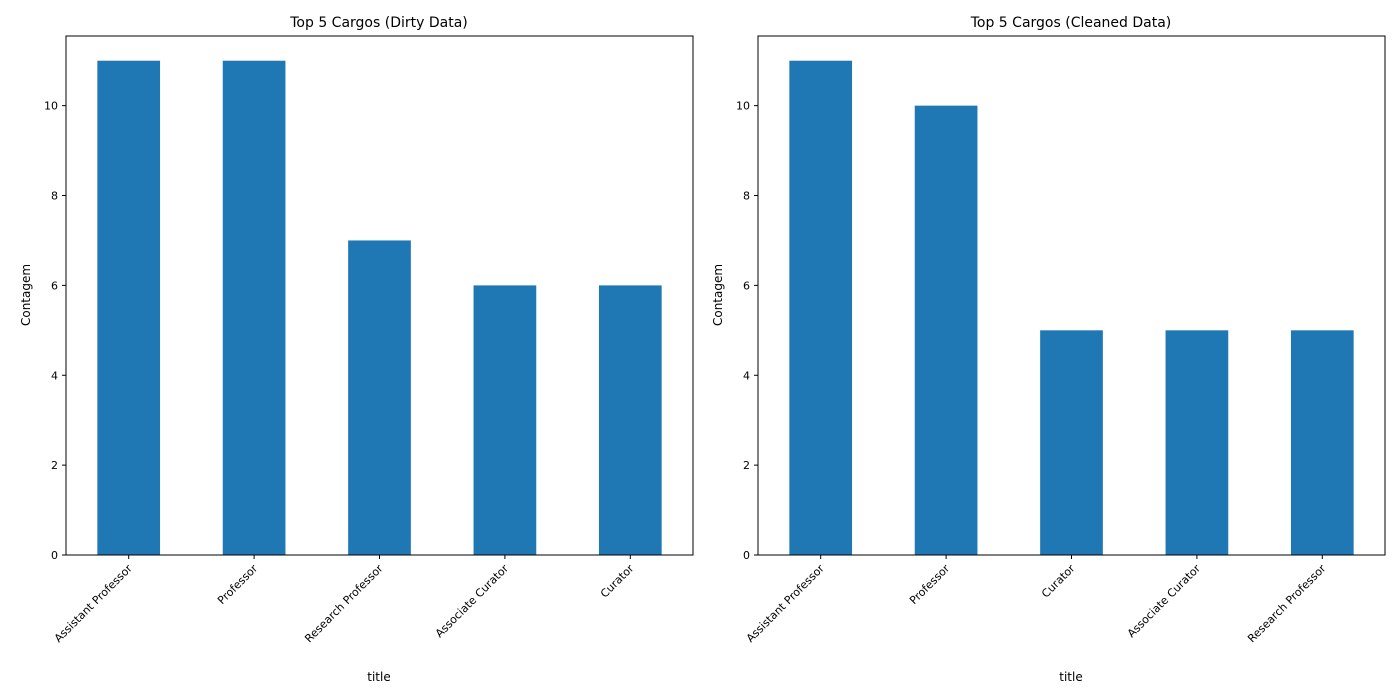  What do you see at coordinates (1071, 23) in the screenshot?
I see `chart-title: Top 5 Cargos (Cleaned Data)` at bounding box center [1071, 23].